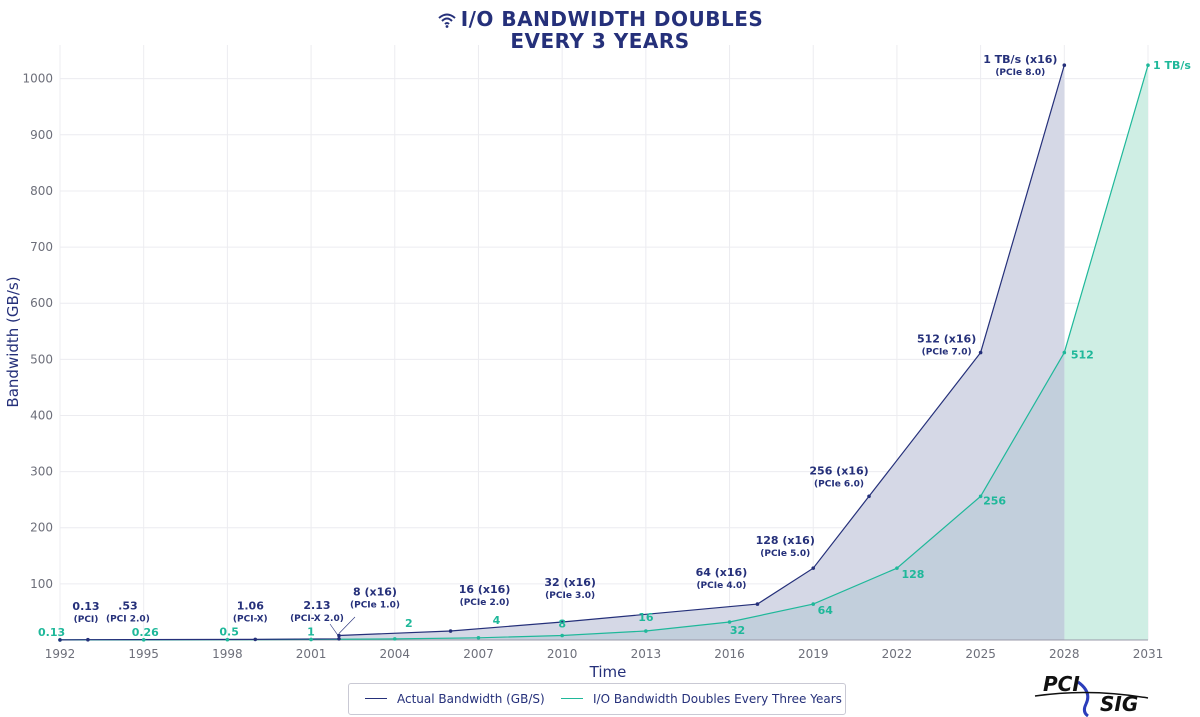 The image size is (1200, 717). What do you see at coordinates (612, 19) in the screenshot?
I see `chart-title-text-line1: I/O BANDWIDTH DOUBLES` at bounding box center [612, 19].